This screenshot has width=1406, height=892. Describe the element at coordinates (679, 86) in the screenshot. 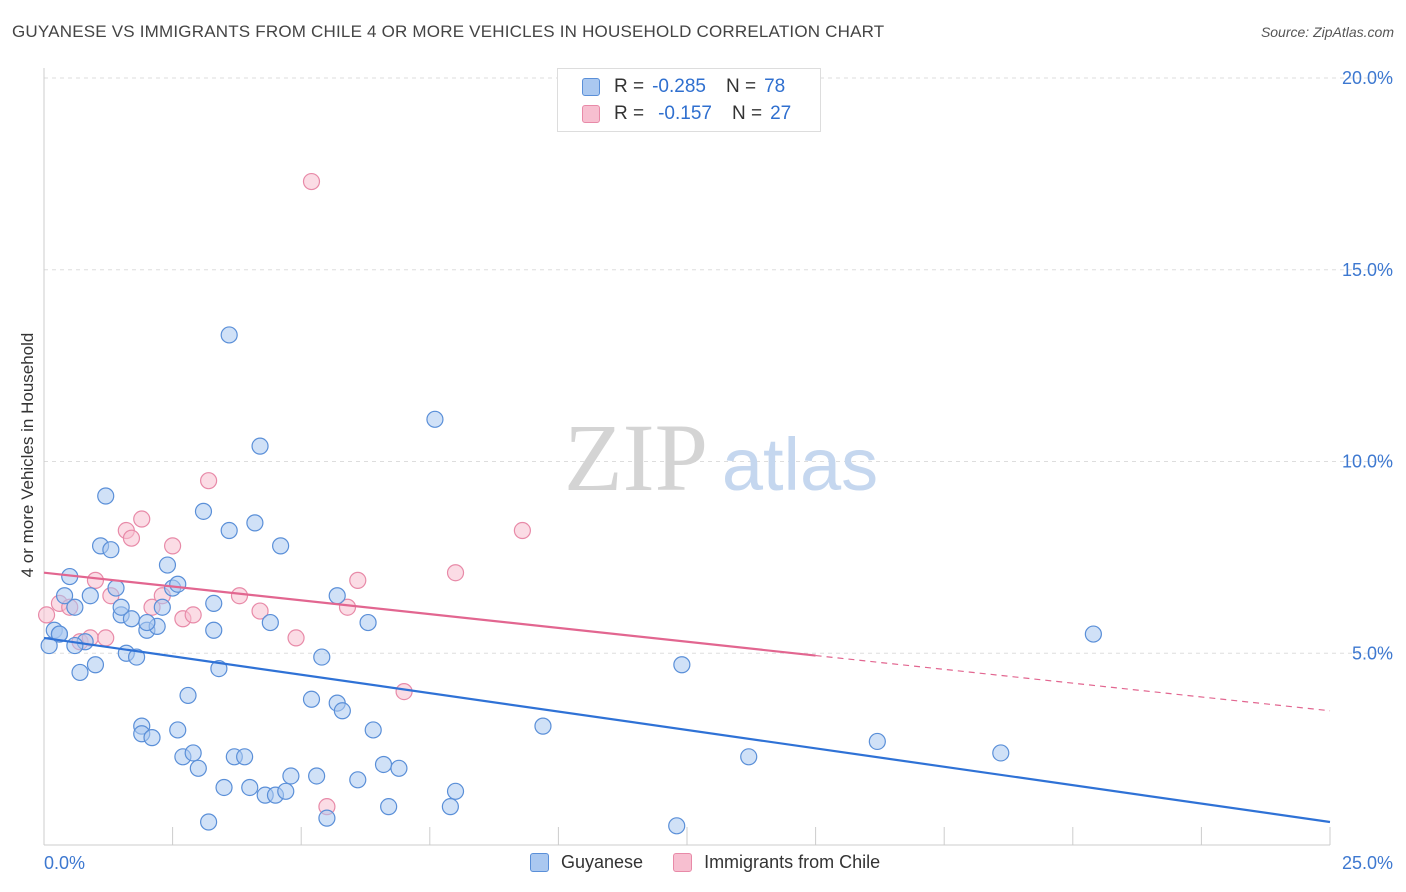

I see `legend-r-value: -0.285` at that location.